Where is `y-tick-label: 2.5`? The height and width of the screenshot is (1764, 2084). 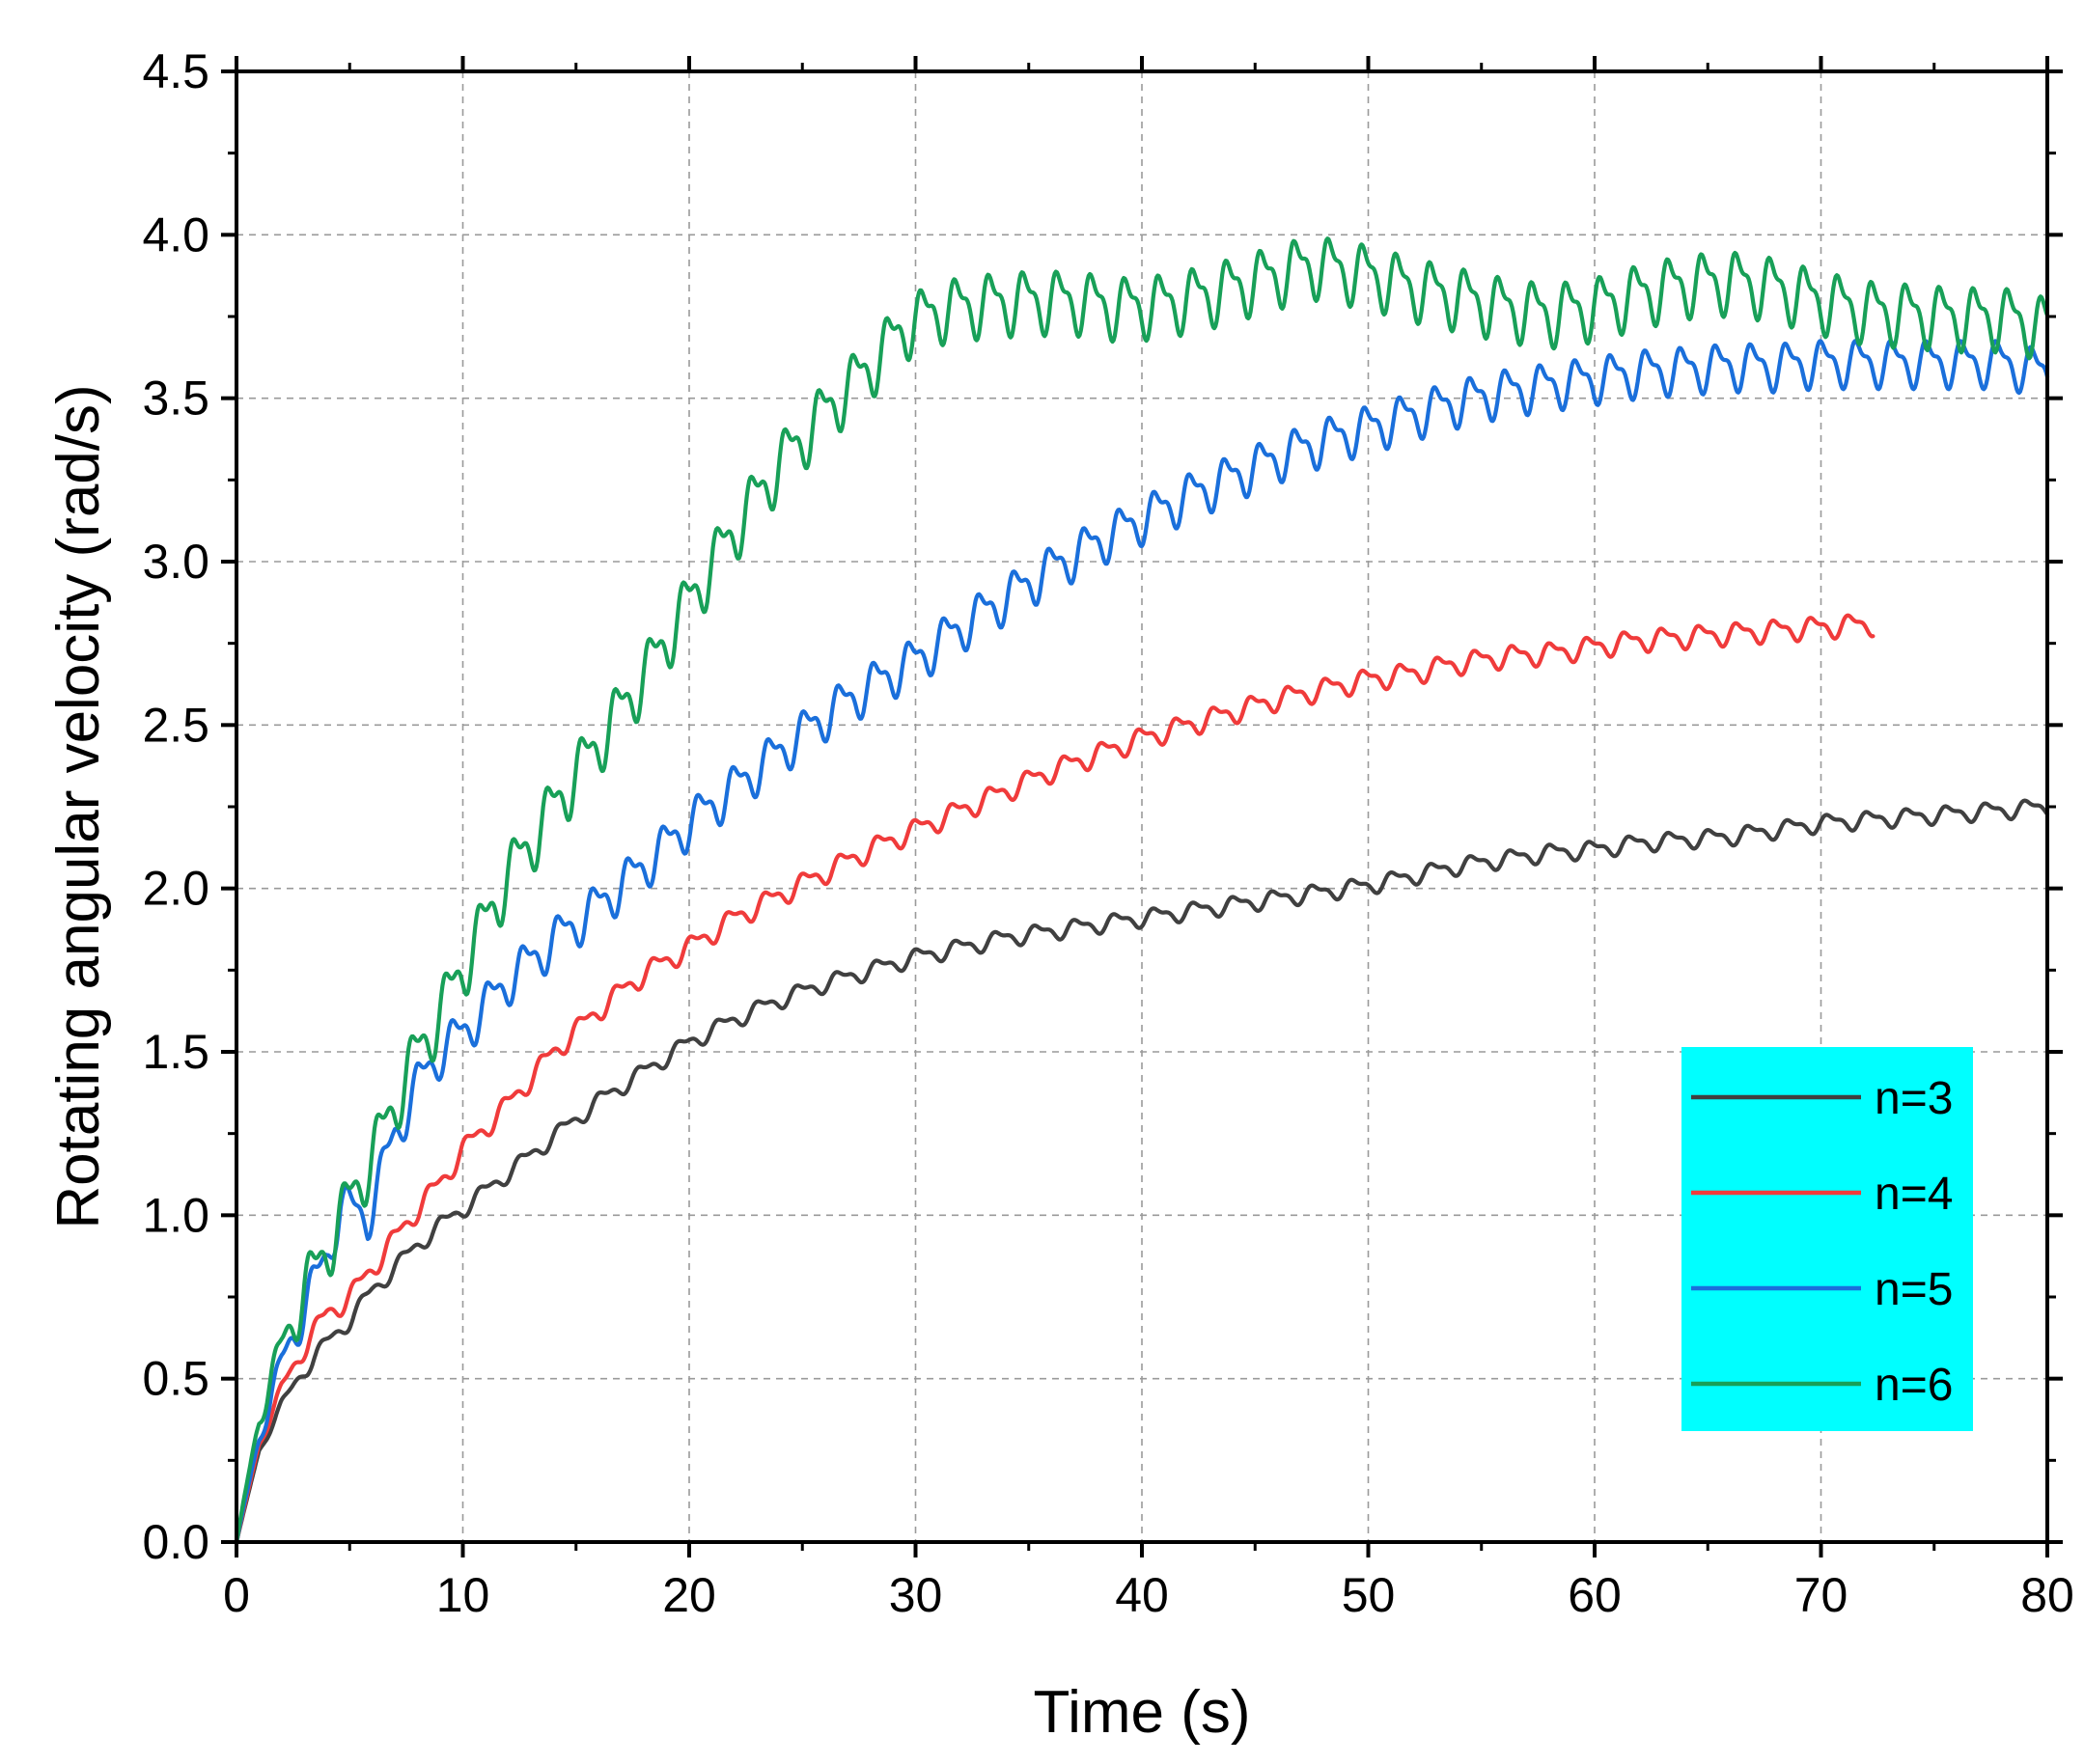
y-tick-label: 2.5 is located at coordinates (175, 725).